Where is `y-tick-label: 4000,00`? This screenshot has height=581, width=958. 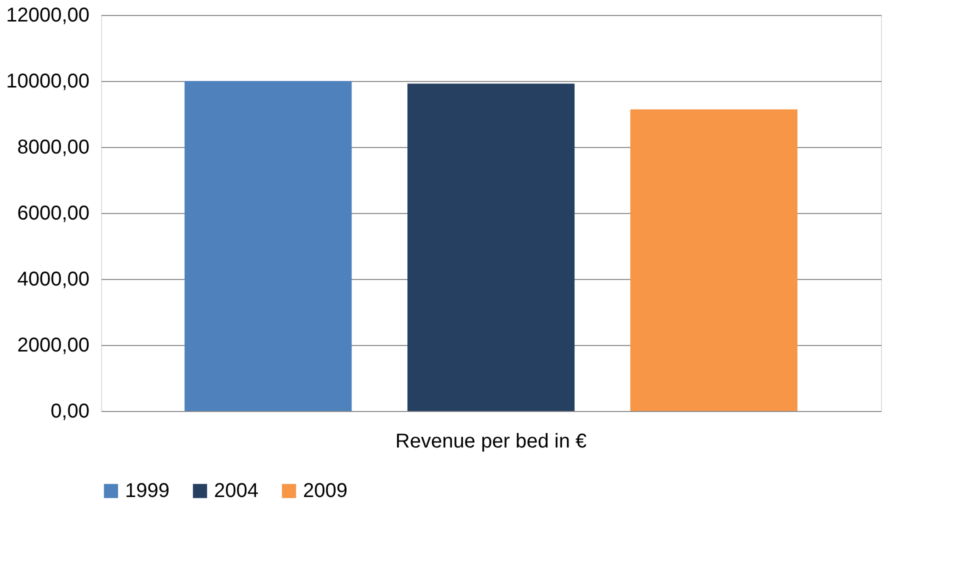
y-tick-label: 4000,00 is located at coordinates (53, 279).